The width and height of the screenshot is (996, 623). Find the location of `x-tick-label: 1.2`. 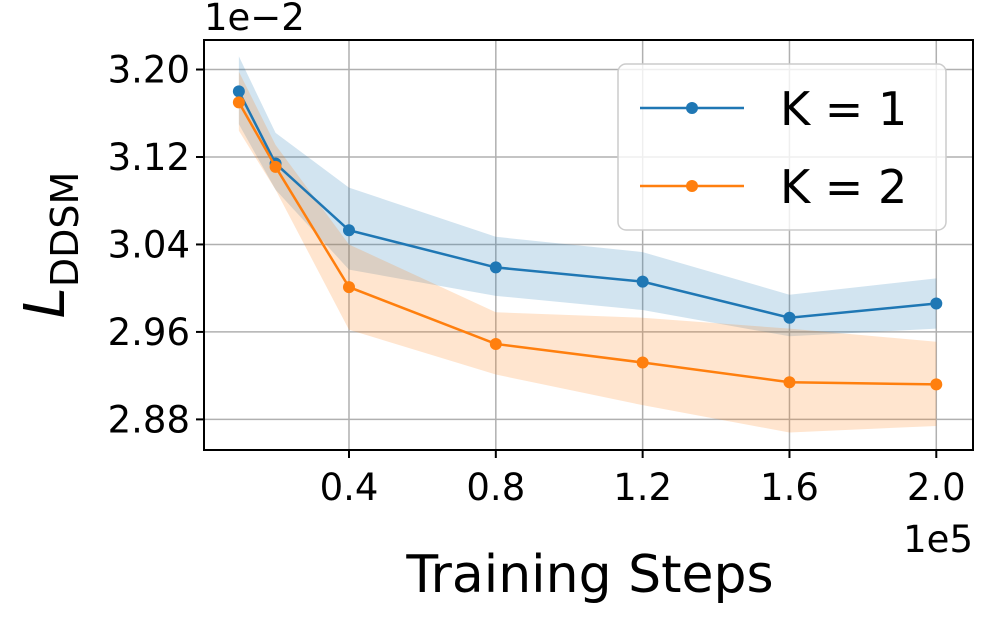

x-tick-label: 1.2 is located at coordinates (642, 487).